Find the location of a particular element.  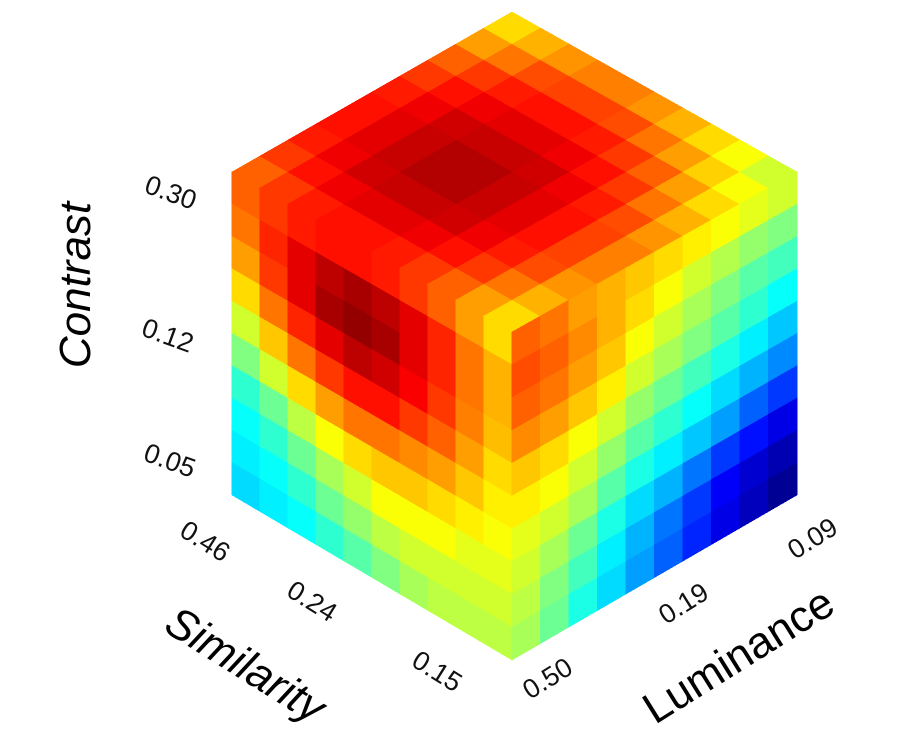

similarity-tick-2: 0.24 is located at coordinates (312, 601).